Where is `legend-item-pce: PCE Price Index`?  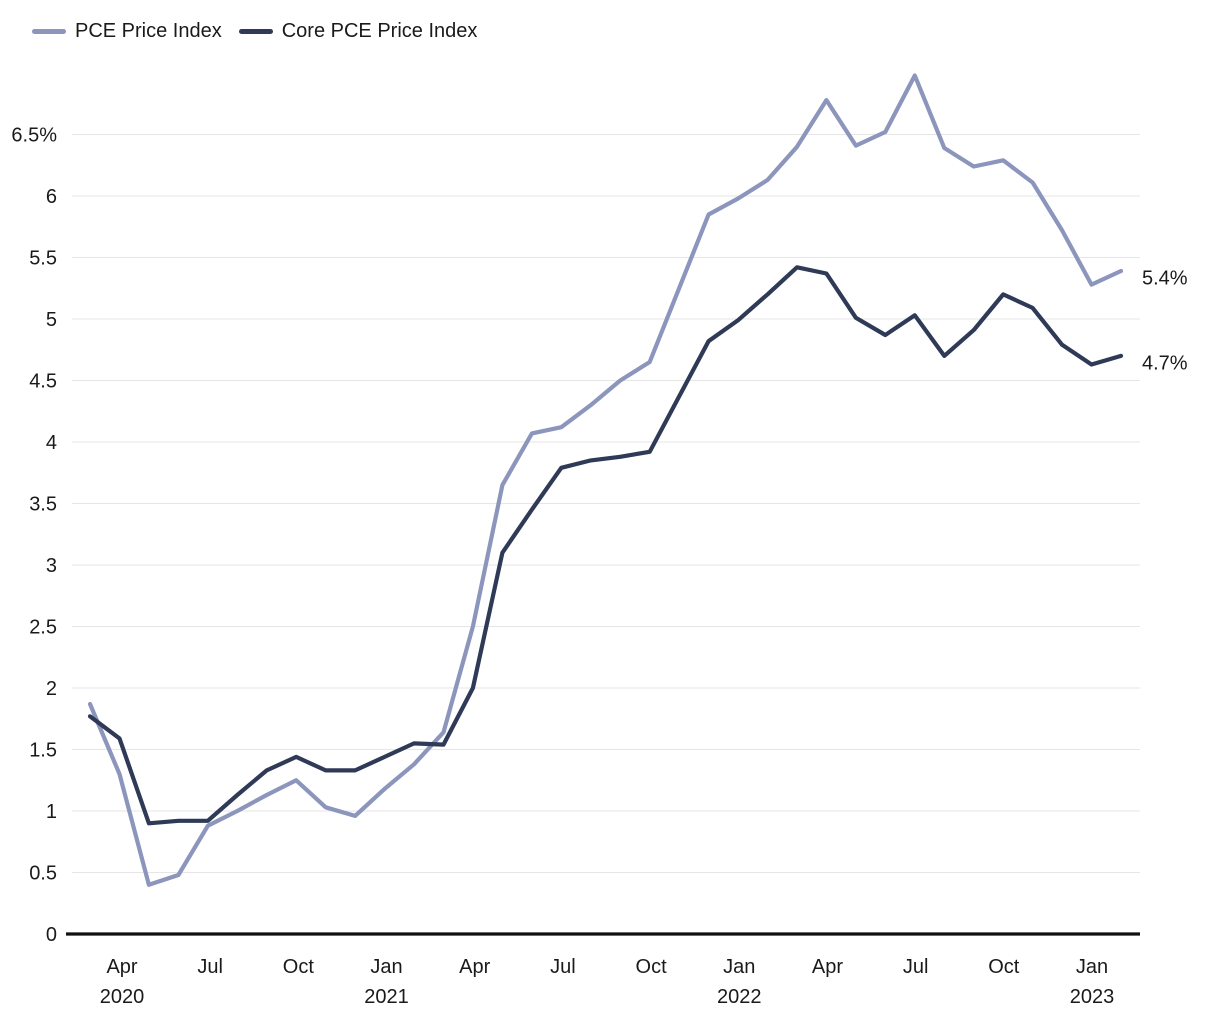
legend-item-pce: PCE Price Index is located at coordinates (127, 31).